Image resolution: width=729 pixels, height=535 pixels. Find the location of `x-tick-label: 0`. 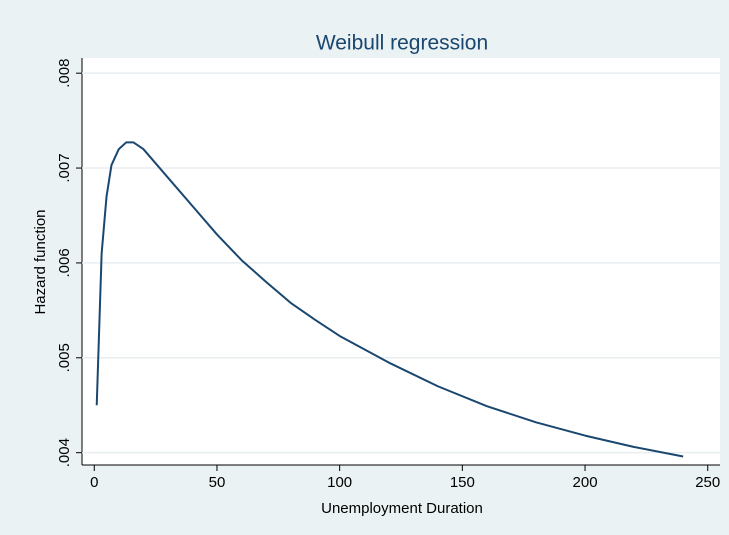

x-tick-label: 0 is located at coordinates (94, 482).